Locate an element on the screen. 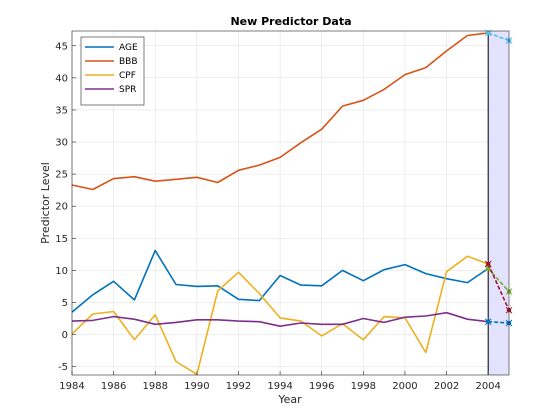 The height and width of the screenshot is (420, 560). x-tick-label: 2000 is located at coordinates (404, 386).